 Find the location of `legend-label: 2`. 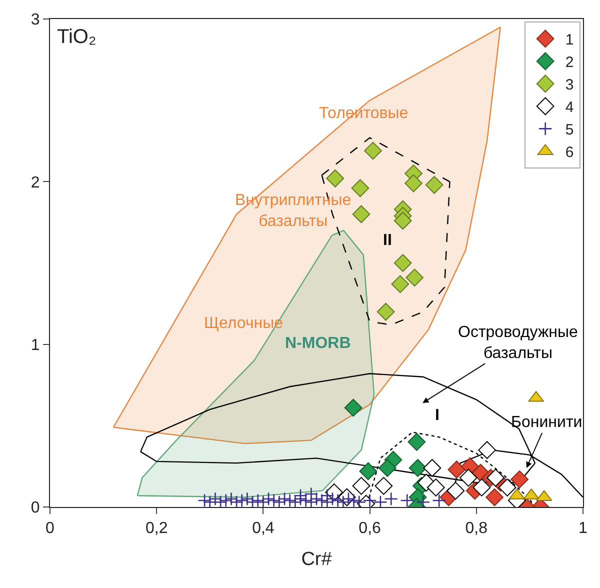

legend-label: 2 is located at coordinates (569, 63).